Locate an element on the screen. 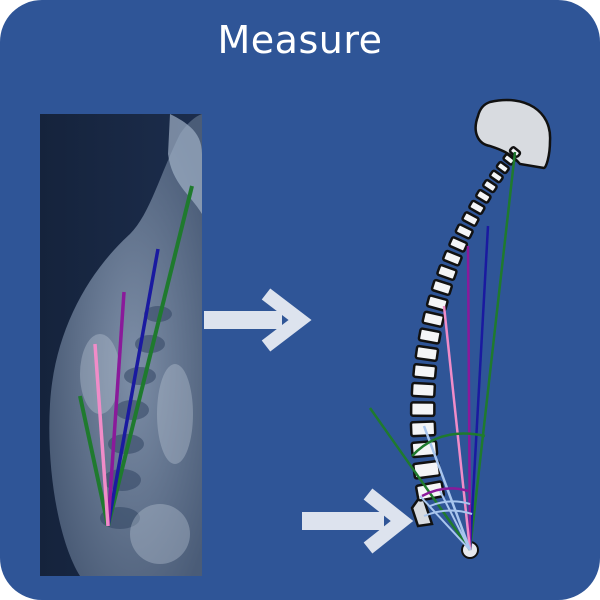 The height and width of the screenshot is (600, 600). vertebral-column is located at coordinates (465, 324).